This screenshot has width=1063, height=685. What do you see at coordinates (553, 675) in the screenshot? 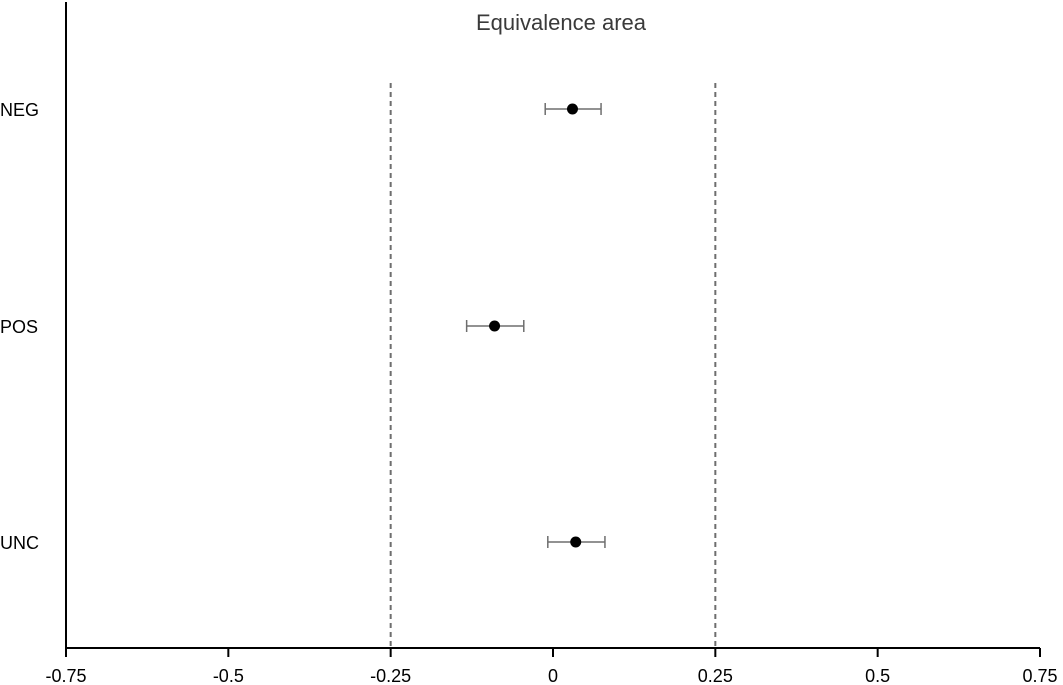
I see `x-tick-label: 0` at bounding box center [553, 675].